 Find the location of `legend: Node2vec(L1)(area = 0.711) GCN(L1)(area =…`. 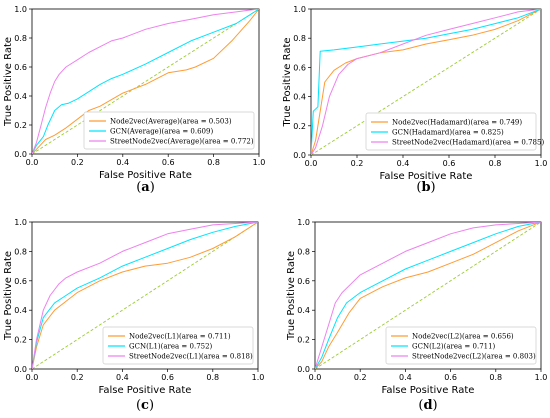

legend: Node2vec(L1)(area = 0.711) GCN(L1)(area =… is located at coordinates (178, 345).